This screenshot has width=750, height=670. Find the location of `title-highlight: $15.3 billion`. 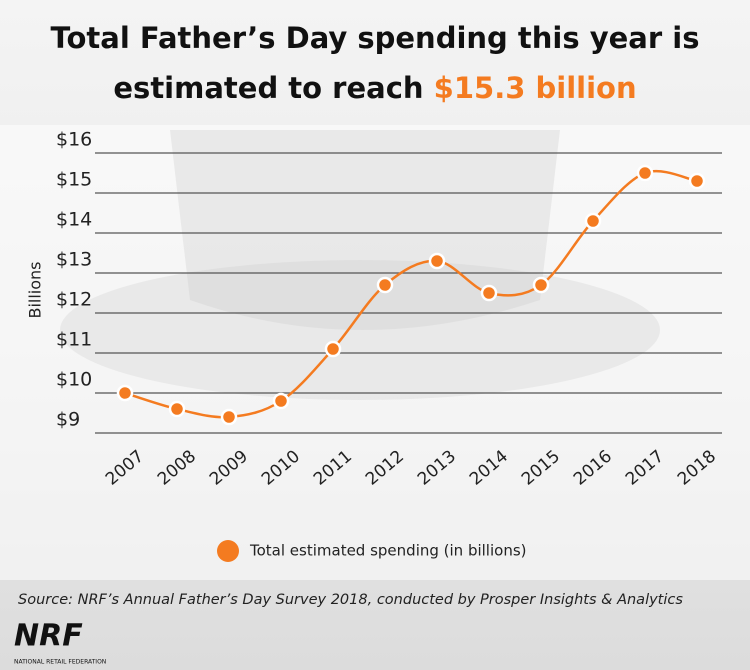

title-highlight: $15.3 billion is located at coordinates (535, 88).